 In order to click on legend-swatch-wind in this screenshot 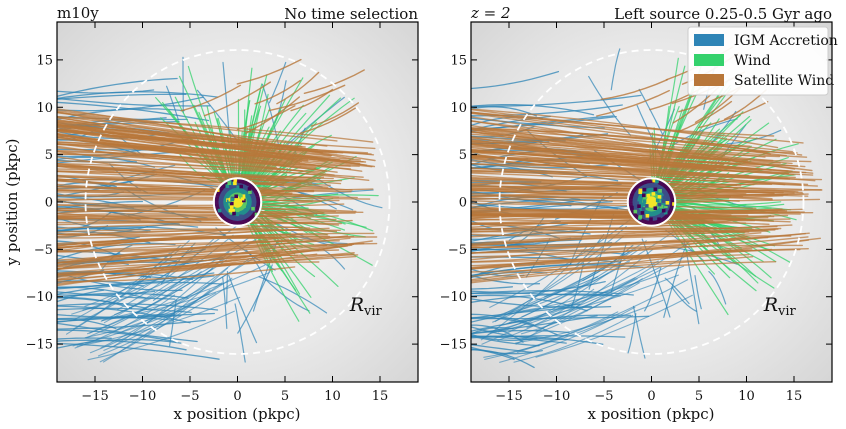, I will do `click(709, 60)`.